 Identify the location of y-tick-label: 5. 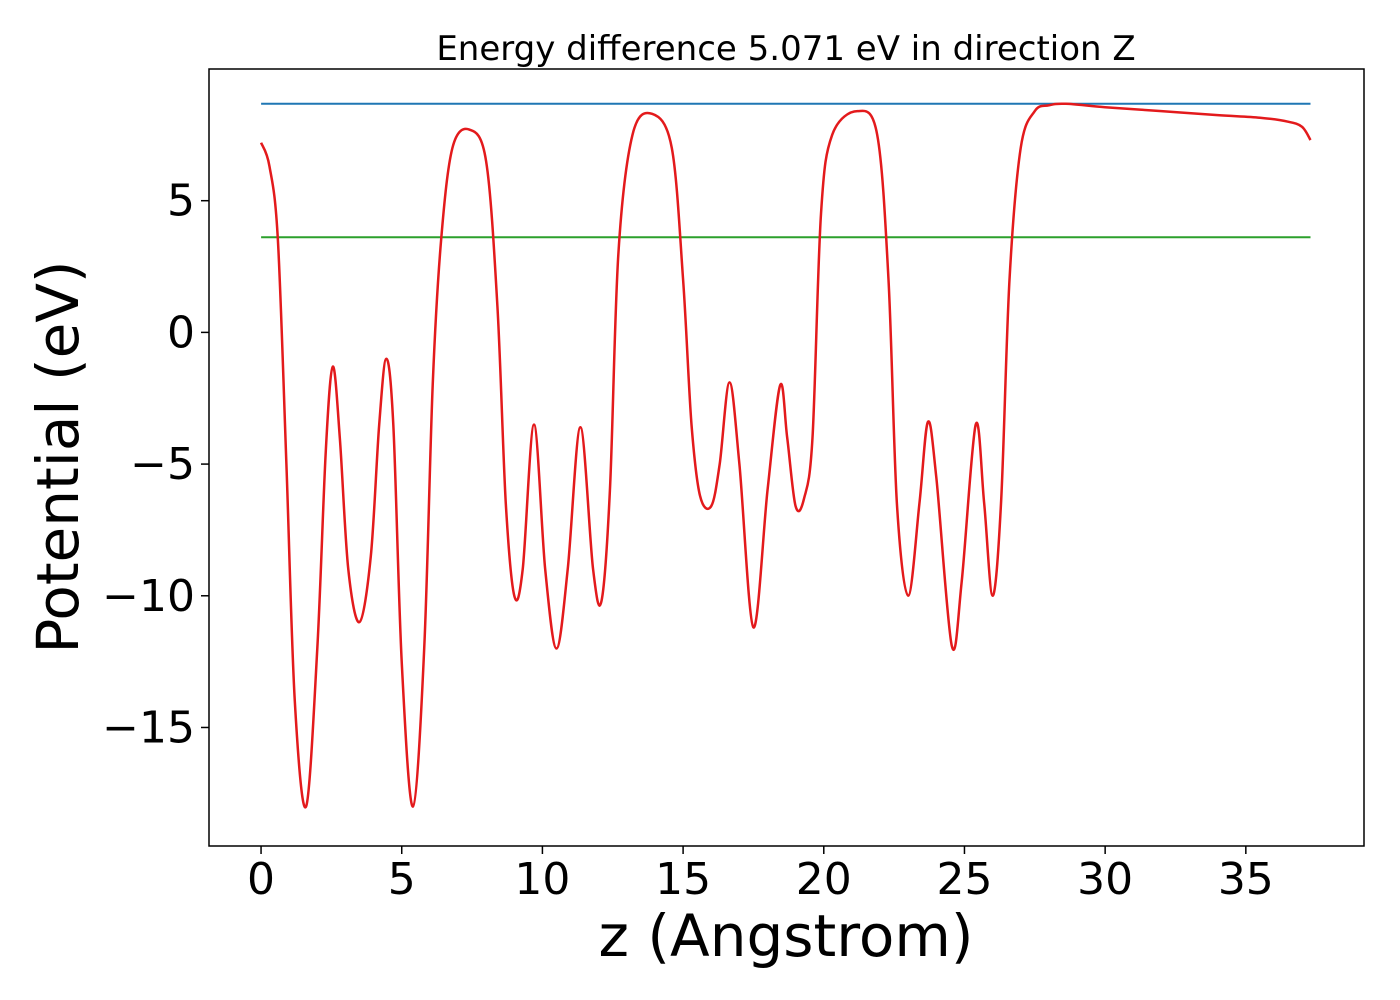
(181, 201).